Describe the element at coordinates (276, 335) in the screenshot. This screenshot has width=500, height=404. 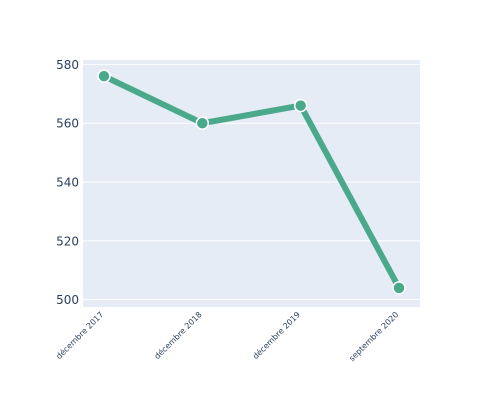
I see `x-tick-label: décembre 2019` at that location.